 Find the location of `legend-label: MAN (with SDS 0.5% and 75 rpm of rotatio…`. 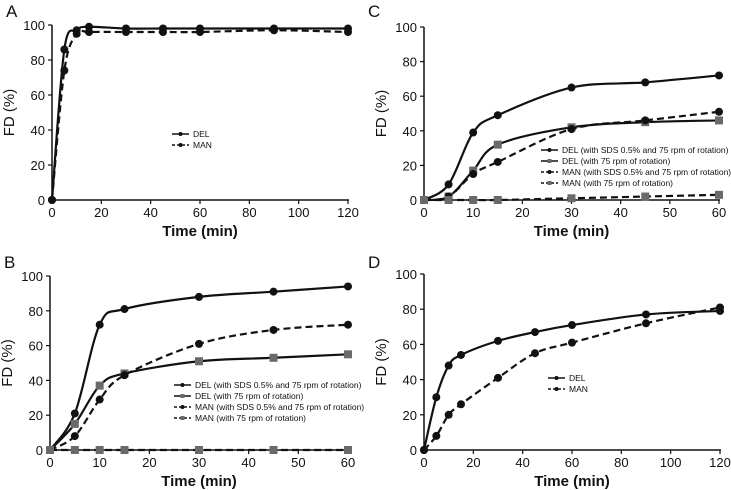

legend-label: MAN (with SDS 0.5% and 75 rpm of rotatio… is located at coordinates (646, 172).